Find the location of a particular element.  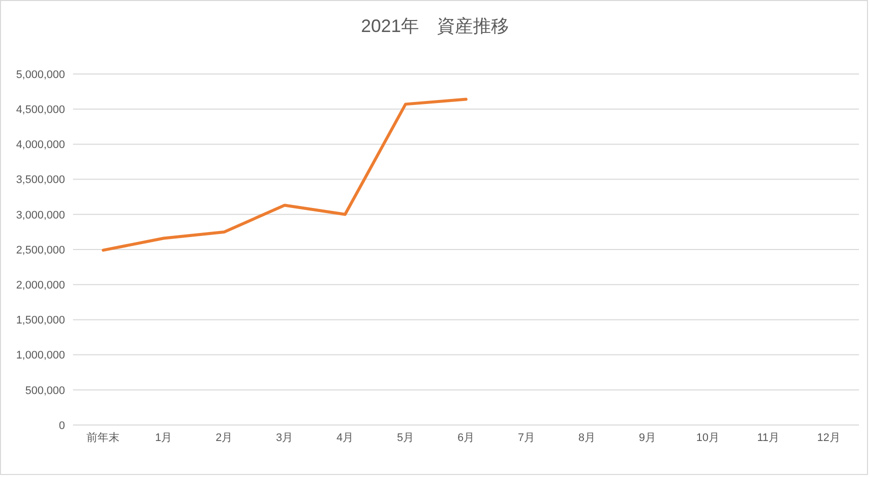

y-tick-label: 1,000,000 is located at coordinates (40, 356).